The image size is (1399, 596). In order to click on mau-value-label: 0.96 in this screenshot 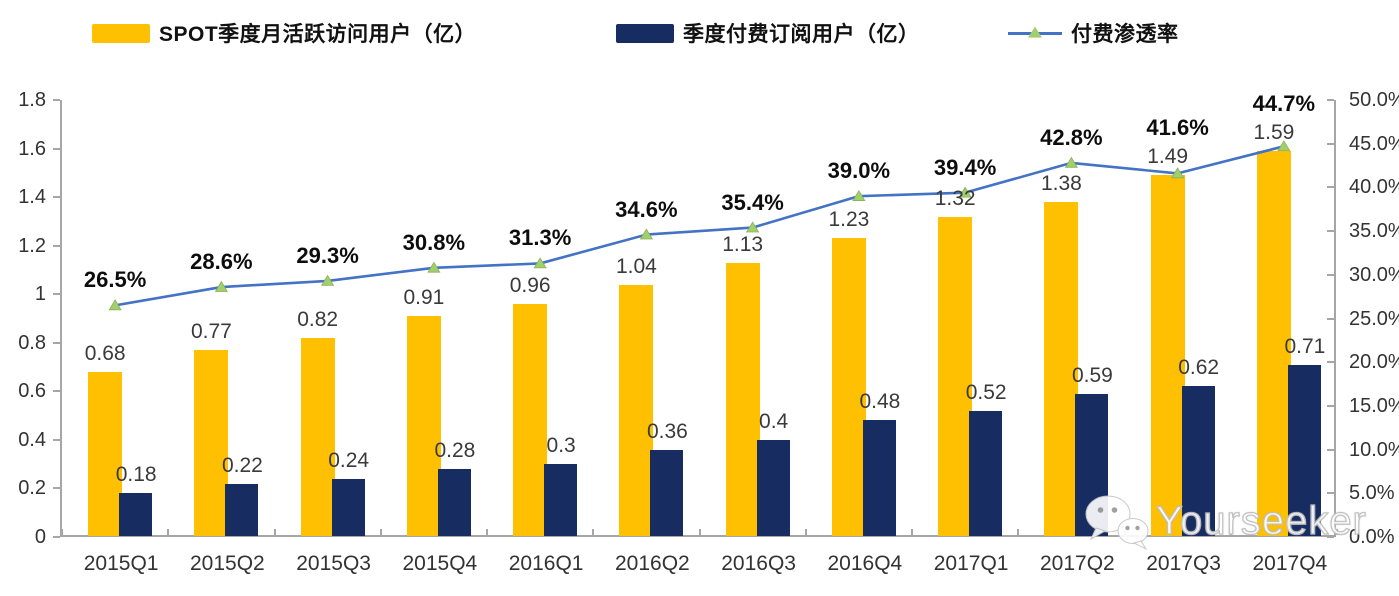, I will do `click(530, 285)`.